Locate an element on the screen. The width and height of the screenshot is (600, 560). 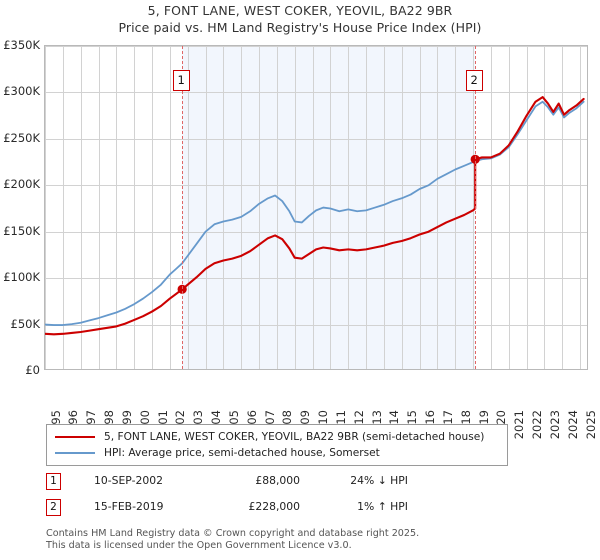
x-axis-tick-label: 2024 is located at coordinates (572, 425).